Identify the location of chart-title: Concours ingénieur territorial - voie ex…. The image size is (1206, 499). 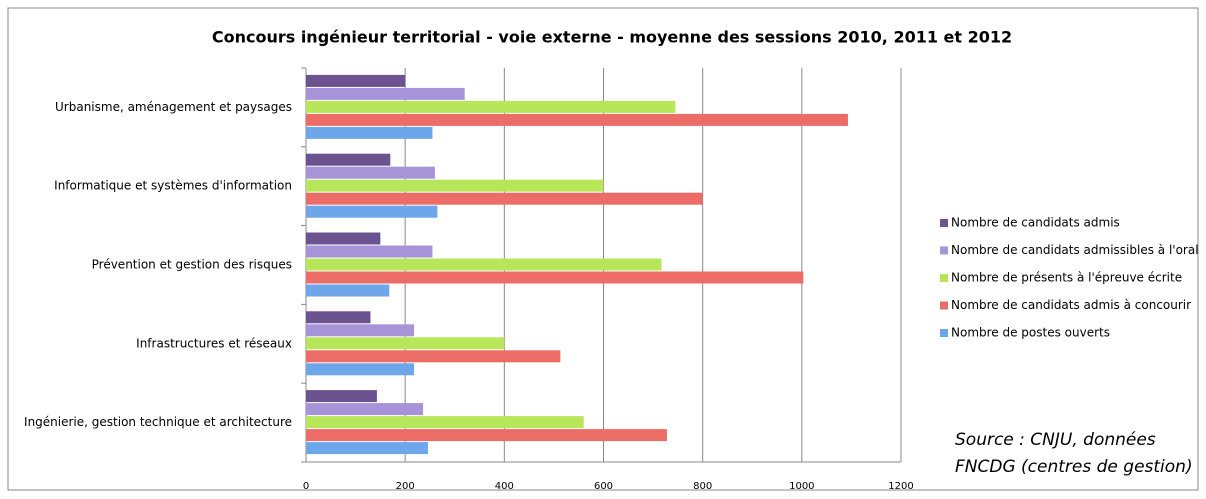
(612, 37).